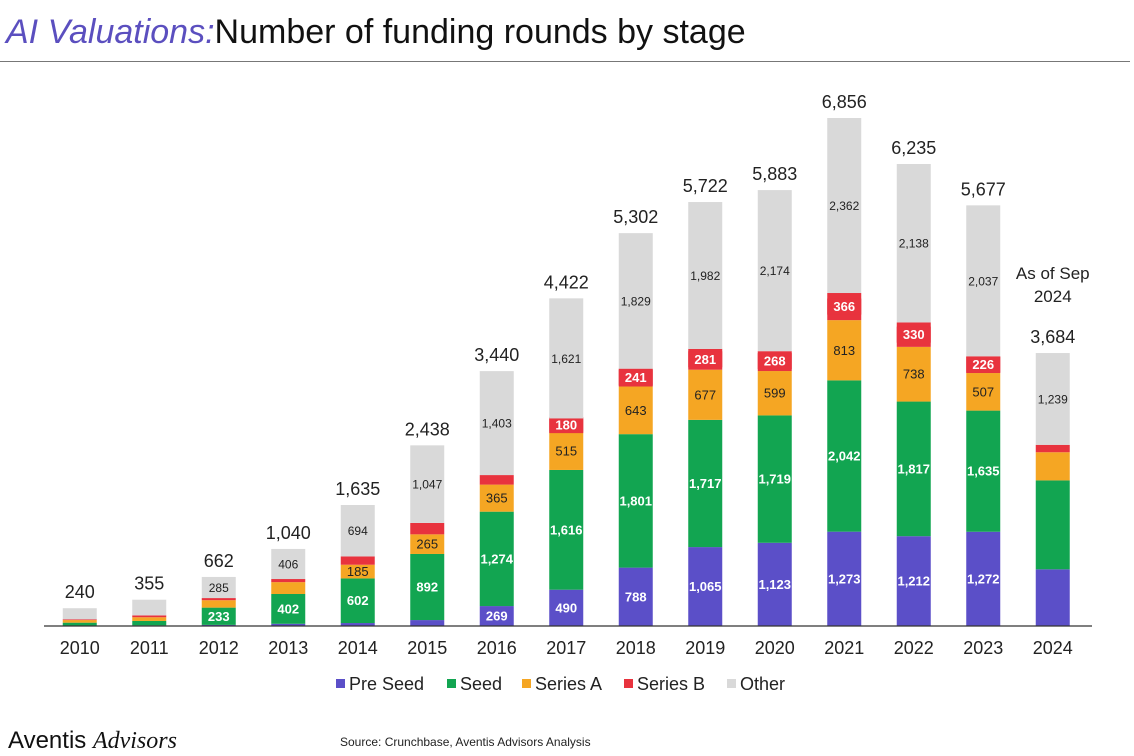 The image size is (1134, 756). I want to click on legend-swatch-pre-seed, so click(340, 683).